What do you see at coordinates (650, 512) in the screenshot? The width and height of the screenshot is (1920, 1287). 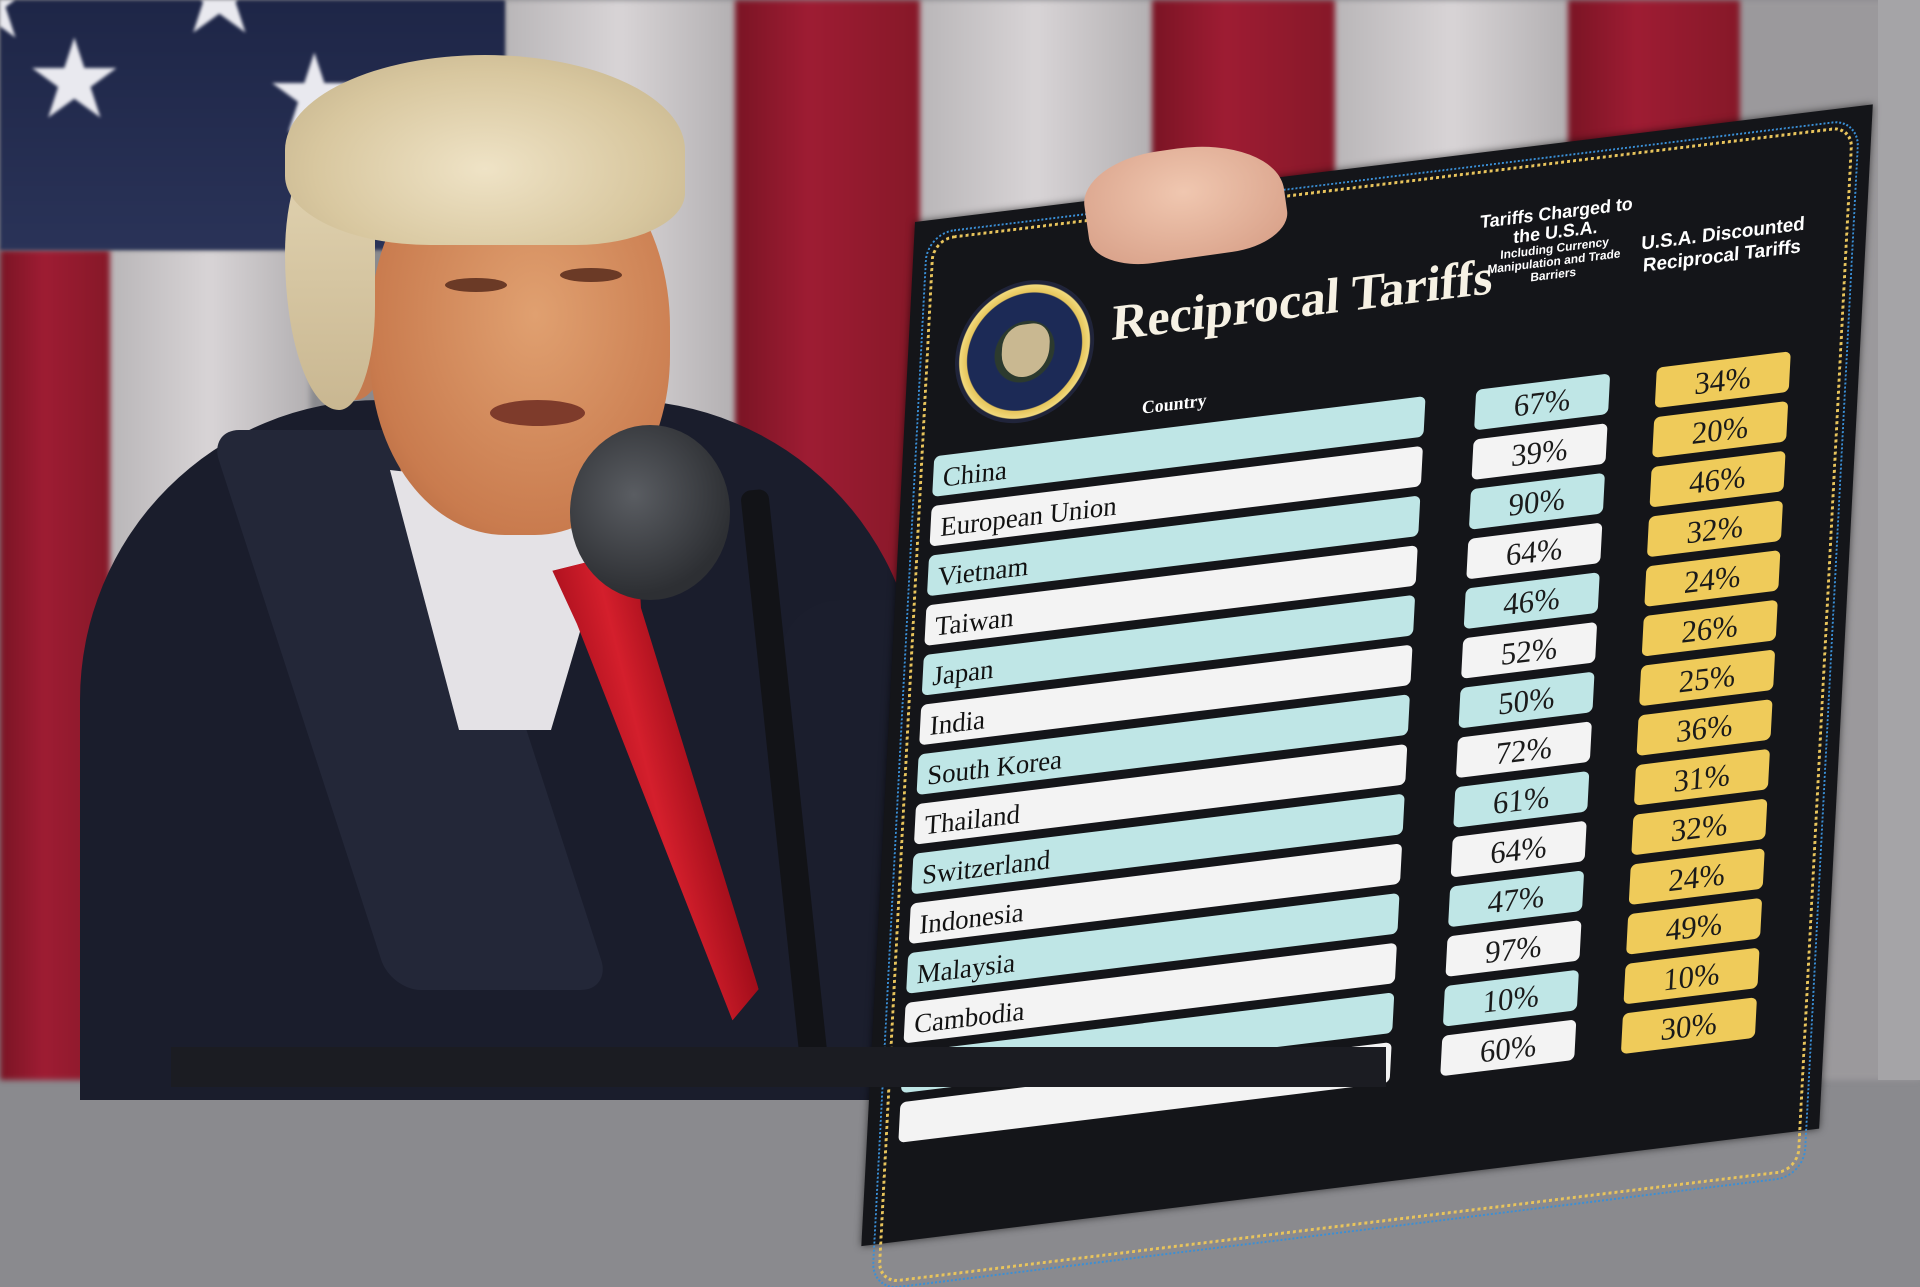 I see `microphone` at bounding box center [650, 512].